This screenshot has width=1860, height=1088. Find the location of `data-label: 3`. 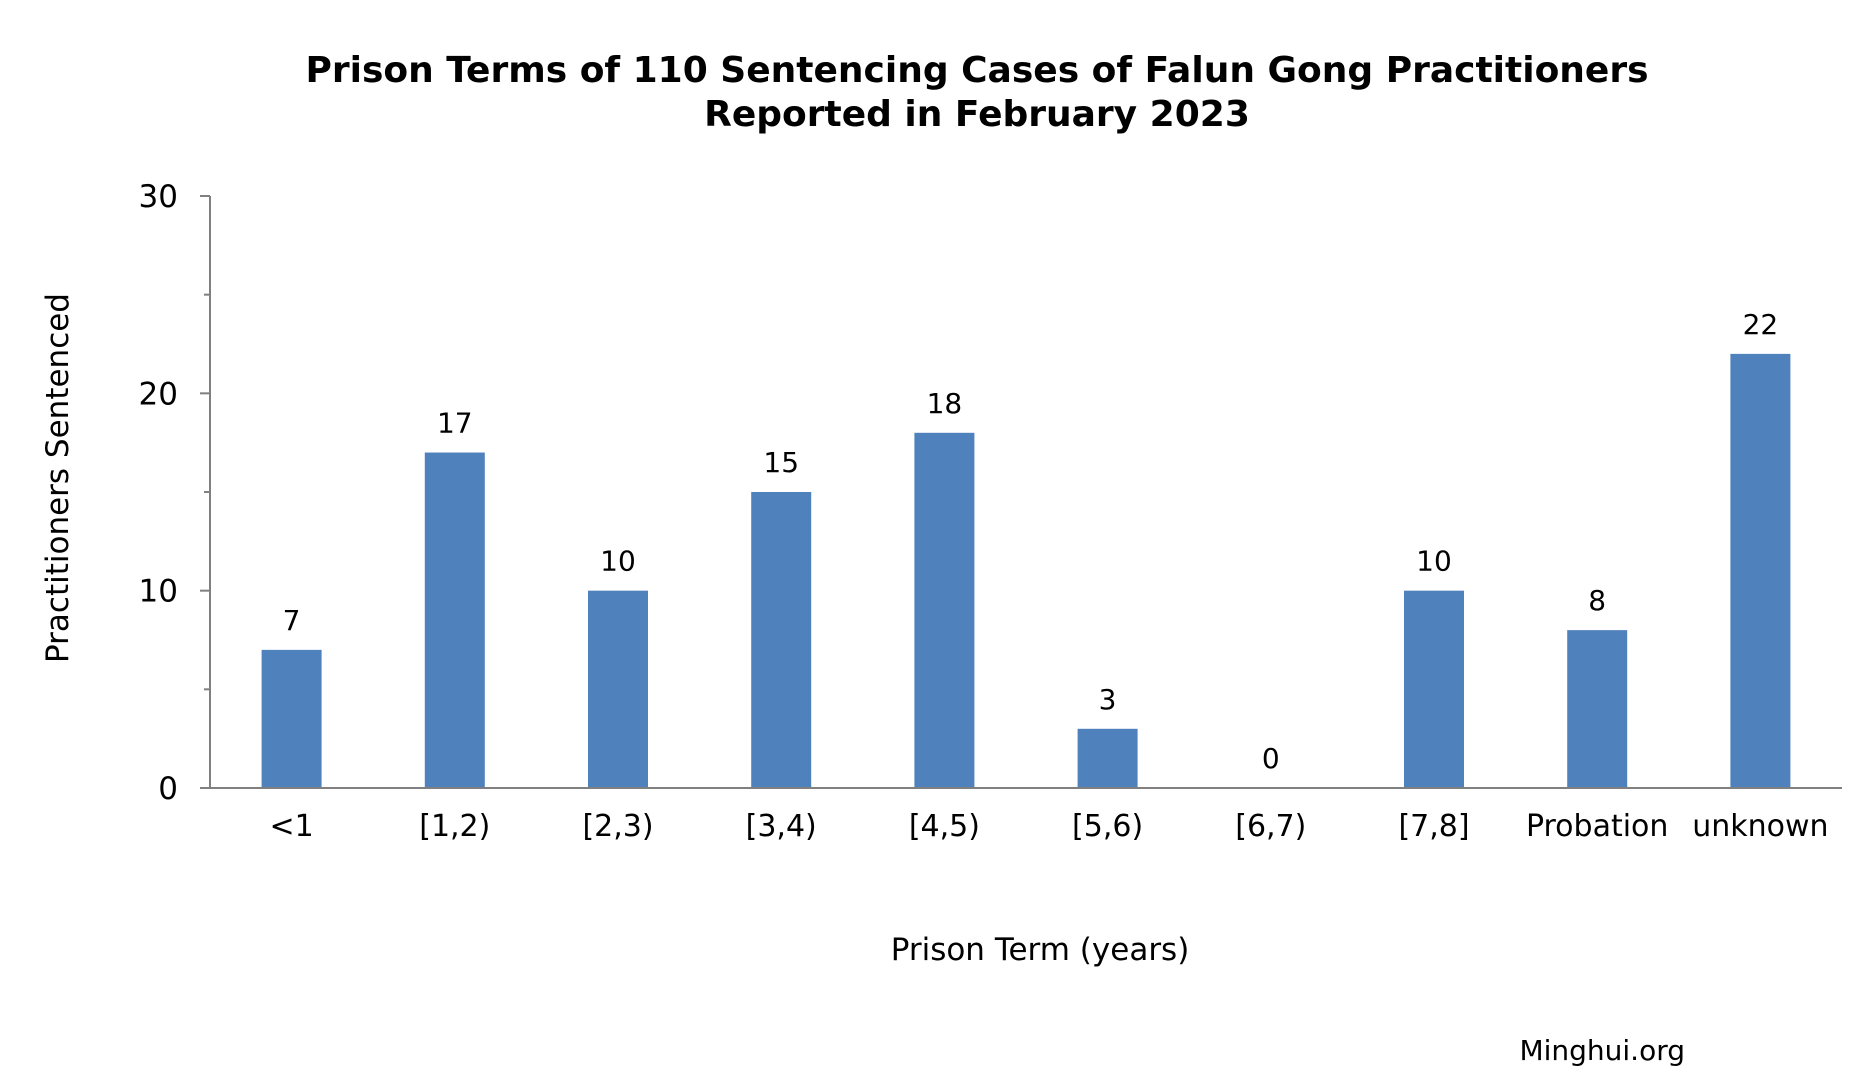

data-label: 3 is located at coordinates (1108, 699).